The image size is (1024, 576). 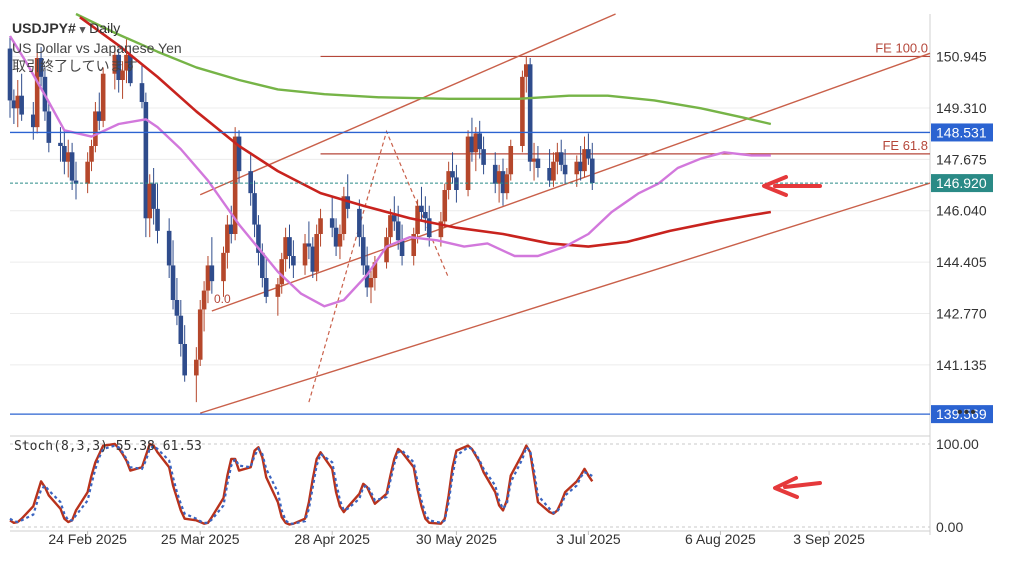 I want to click on hline-low-price-label: 139.569, so click(x=961, y=414).